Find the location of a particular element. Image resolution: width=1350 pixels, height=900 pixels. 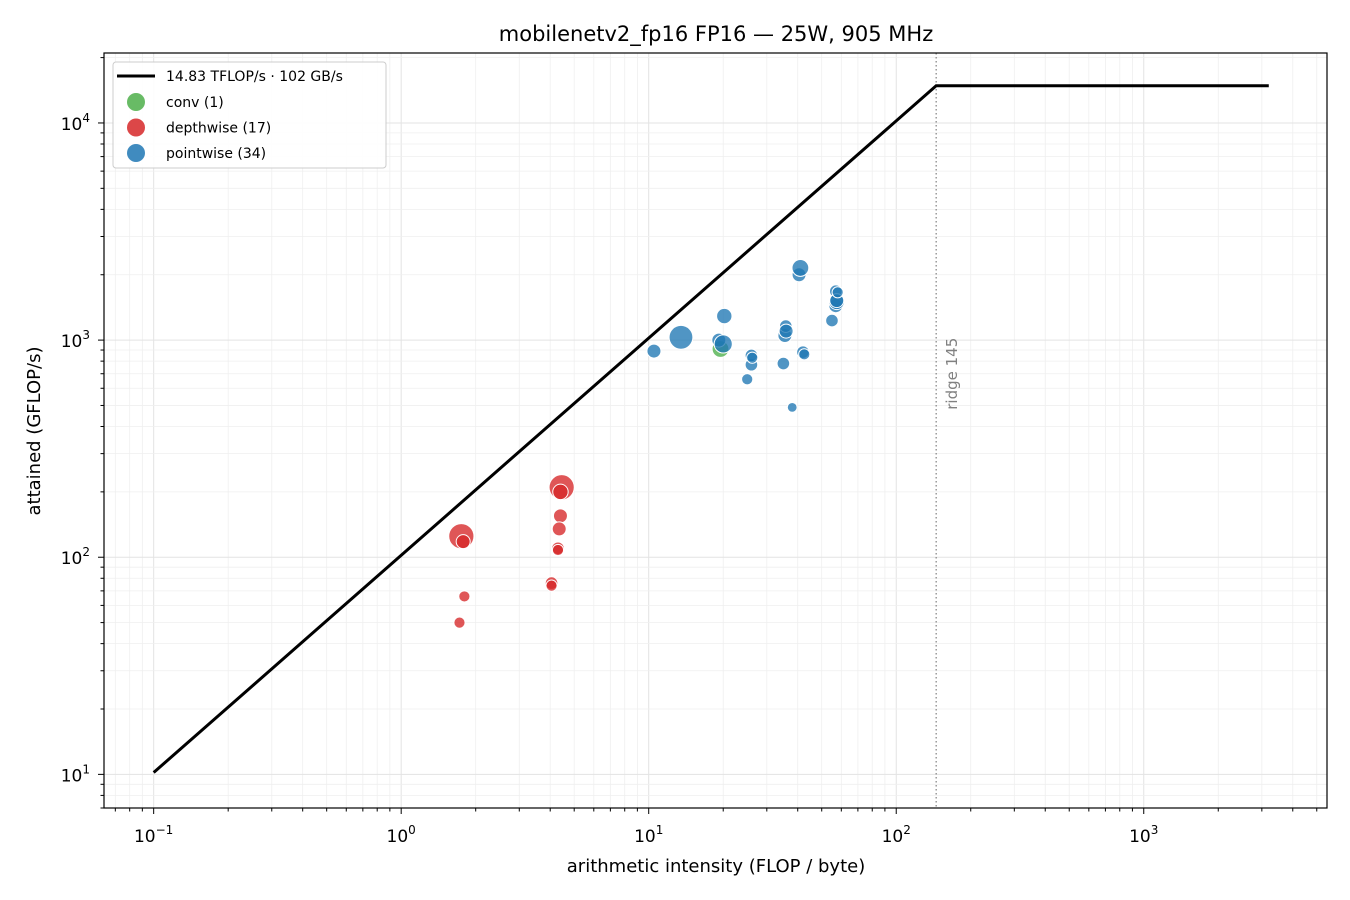

legend-label: pointwise (34) is located at coordinates (216, 154).